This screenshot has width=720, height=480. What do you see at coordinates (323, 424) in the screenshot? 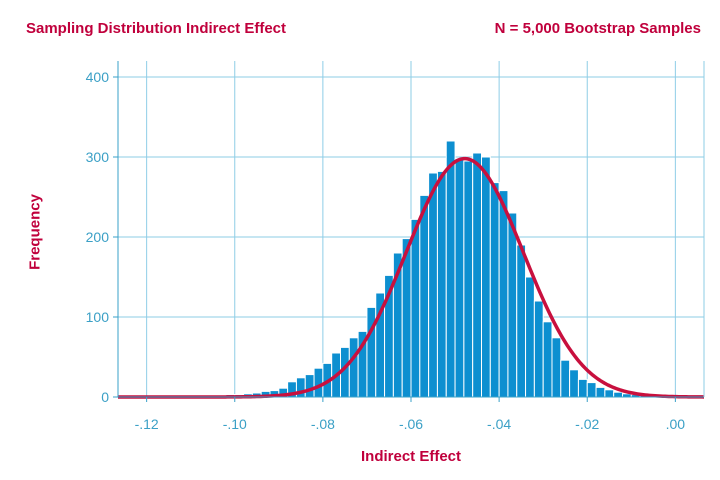
I see `x-tick-label: -.08` at bounding box center [323, 424].